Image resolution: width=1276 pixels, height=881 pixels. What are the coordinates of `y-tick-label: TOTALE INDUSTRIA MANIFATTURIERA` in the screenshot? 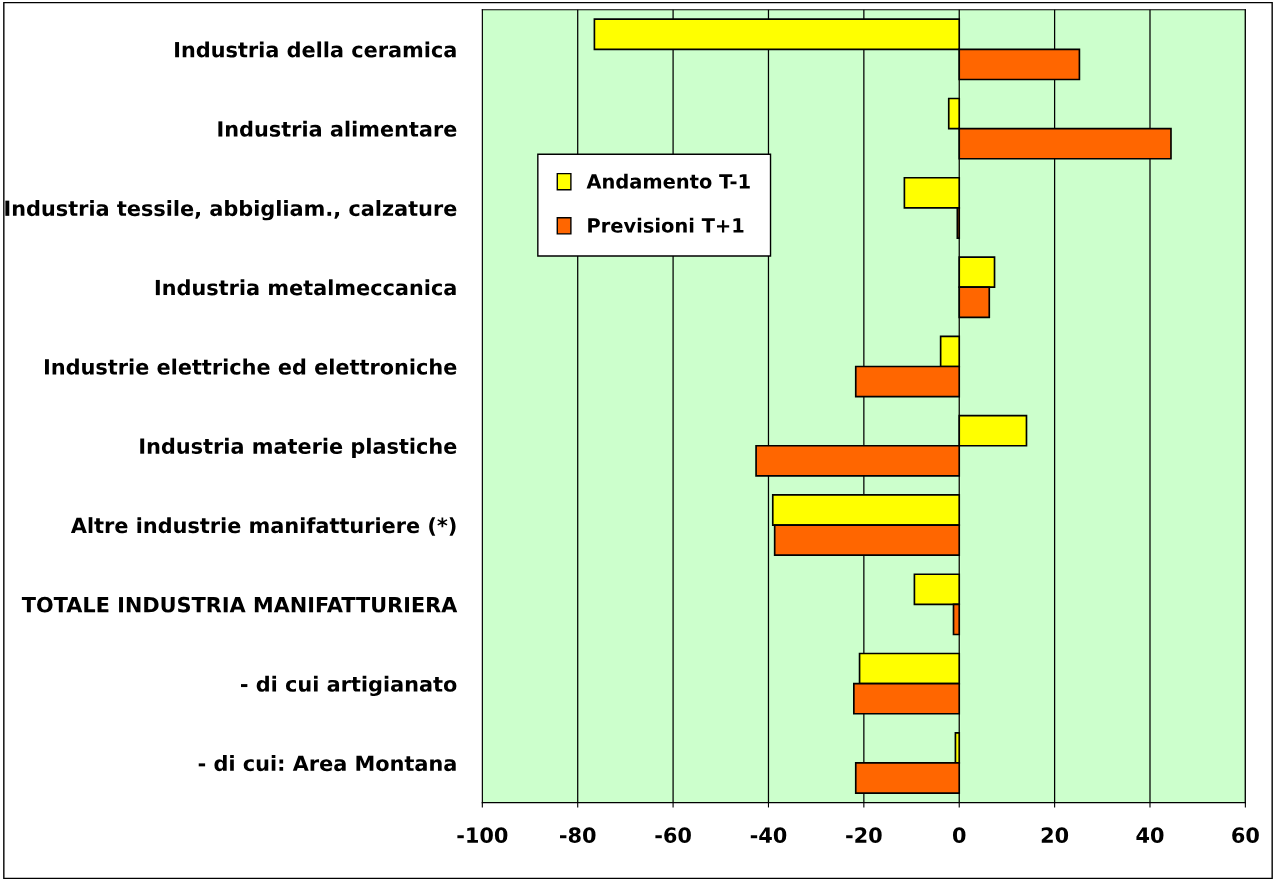 It's located at (239, 604).